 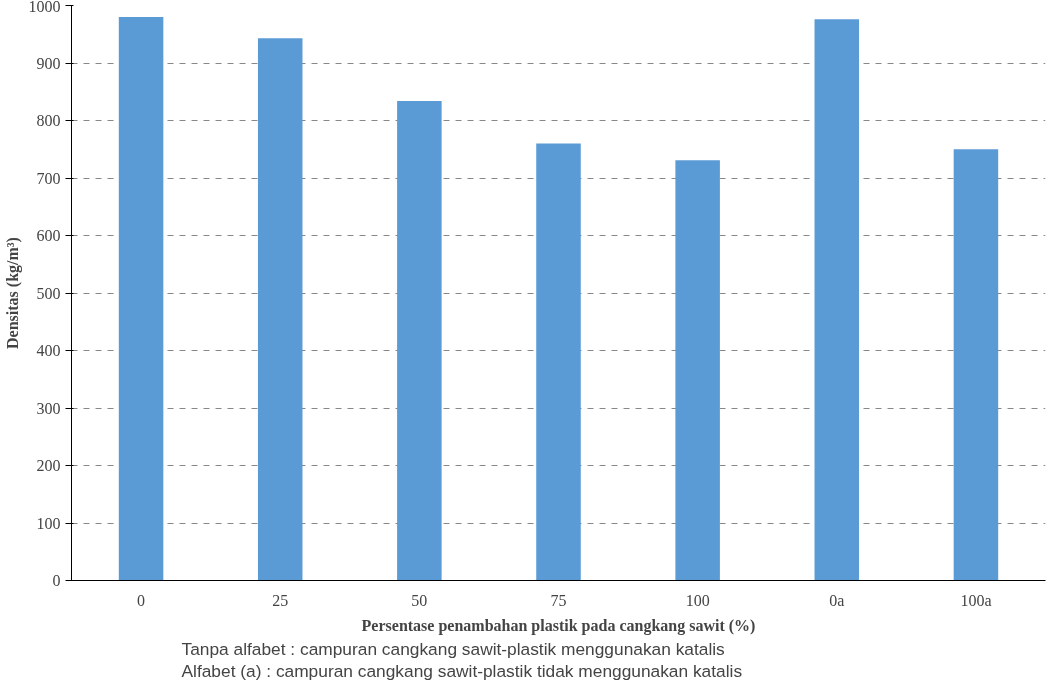 I want to click on y-tick-label: 800, so click(x=48, y=120).